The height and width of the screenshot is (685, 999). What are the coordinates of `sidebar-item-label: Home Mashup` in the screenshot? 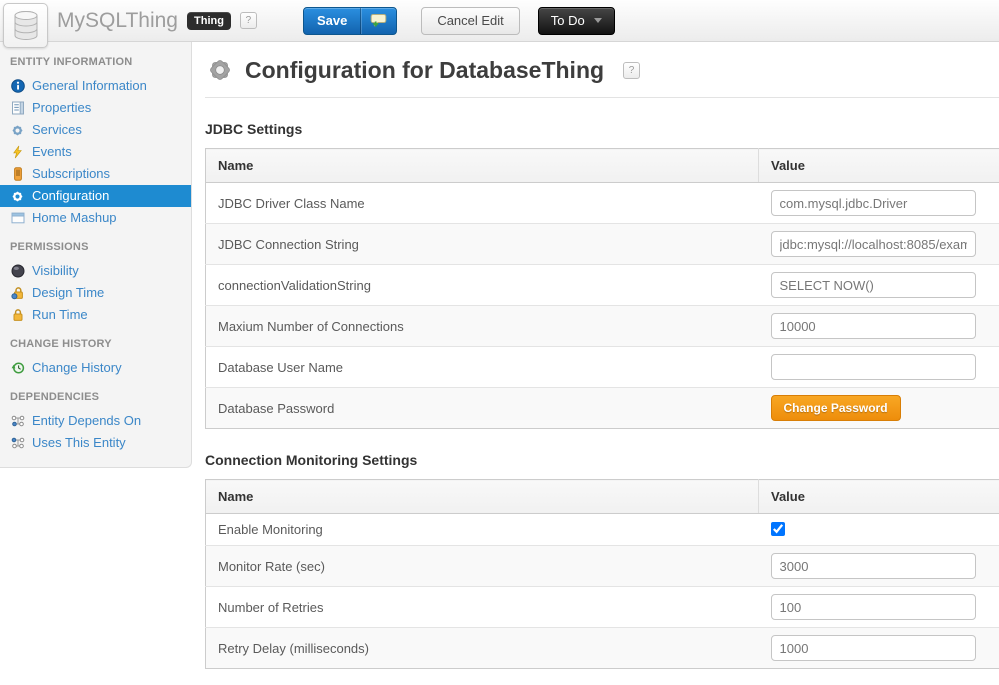 It's located at (74, 217).